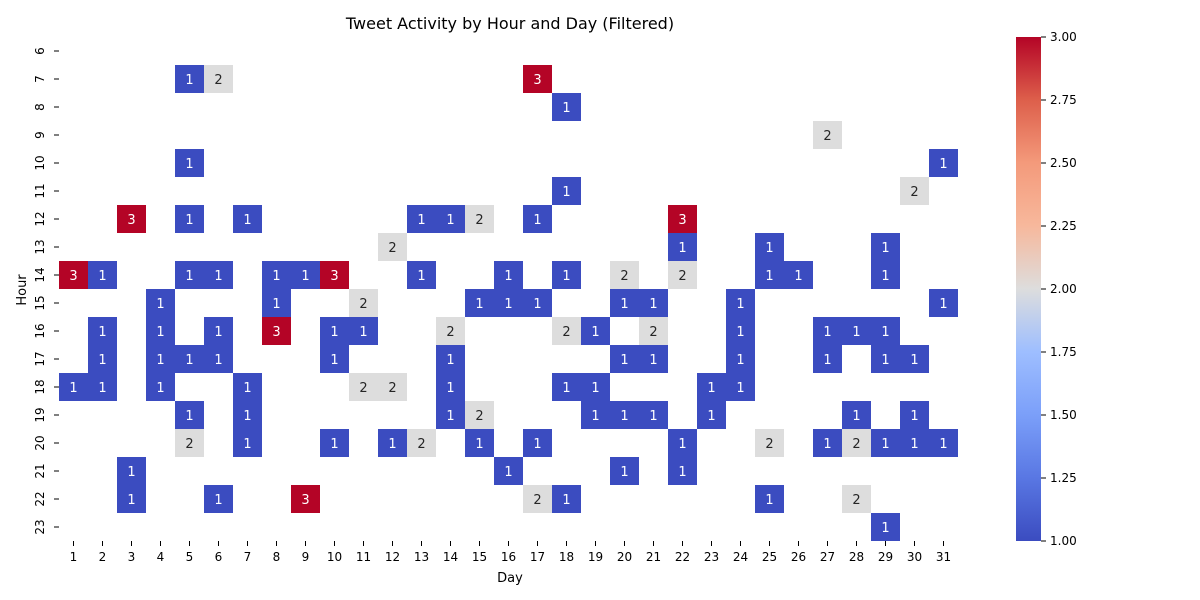 The height and width of the screenshot is (600, 1200). I want to click on x-tick-label: 31, so click(943, 557).